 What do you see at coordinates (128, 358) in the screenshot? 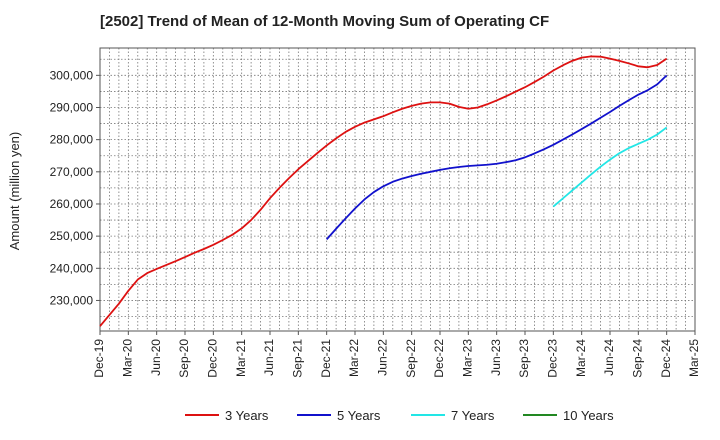
I see `x-tick-label: Mar-20` at bounding box center [128, 358].